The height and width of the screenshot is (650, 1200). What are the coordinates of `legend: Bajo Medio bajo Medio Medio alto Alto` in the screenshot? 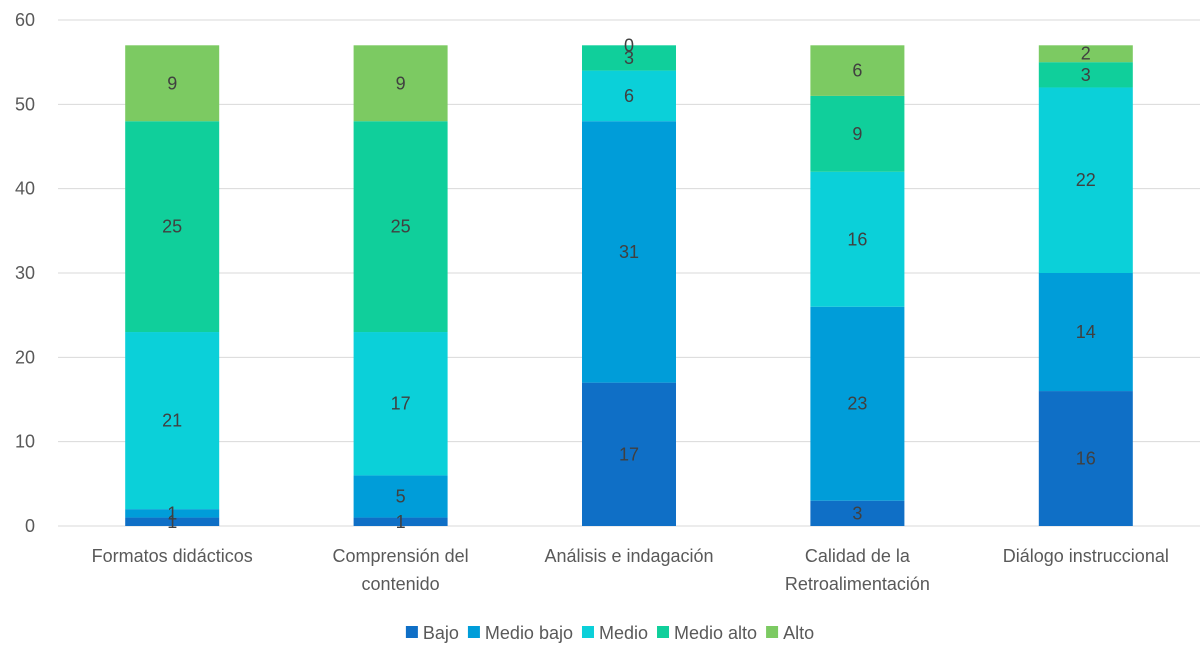 It's located at (609, 633).